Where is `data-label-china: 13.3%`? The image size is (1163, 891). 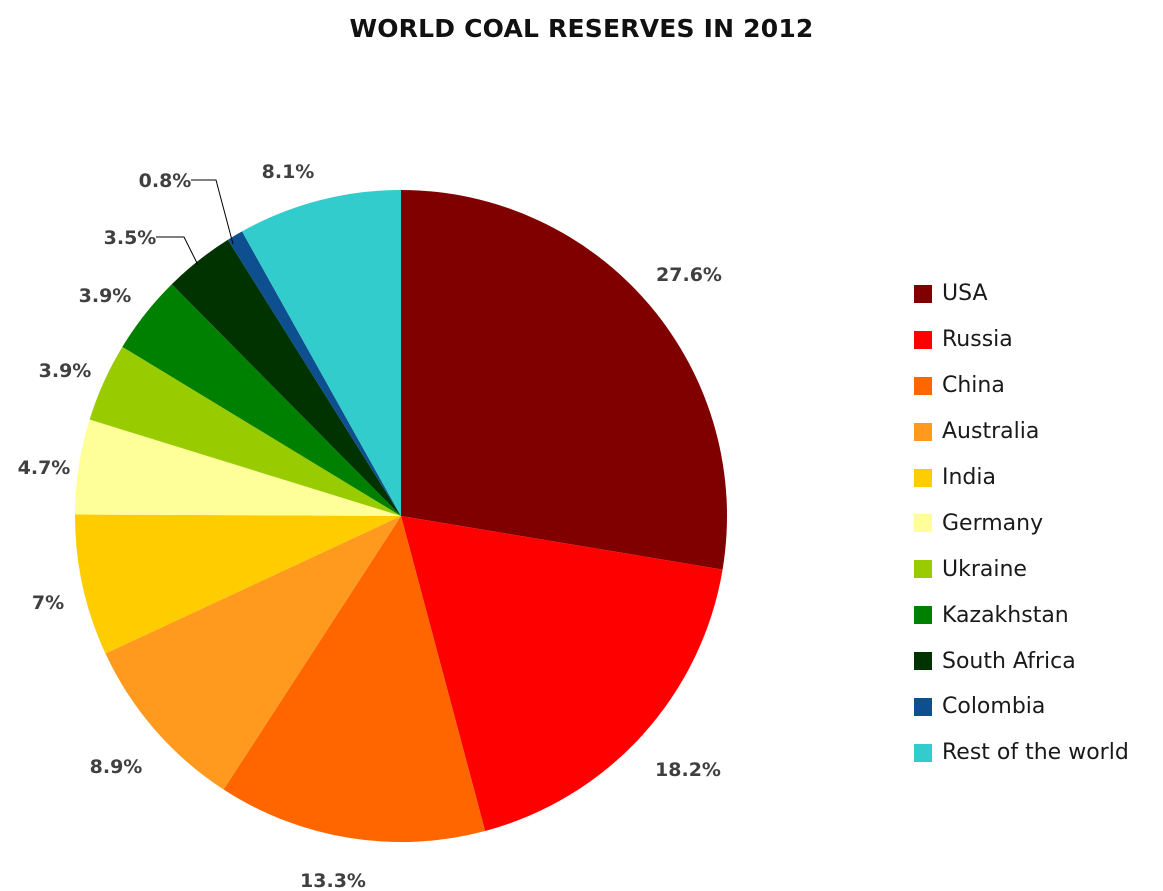
data-label-china: 13.3% is located at coordinates (333, 880).